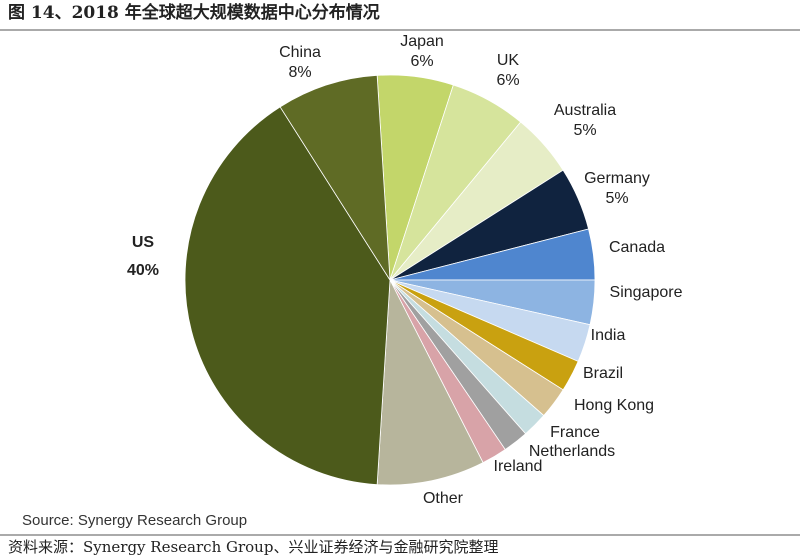 The height and width of the screenshot is (560, 800). Describe the element at coordinates (617, 188) in the screenshot. I see `slice-label: Germany 5%` at that location.